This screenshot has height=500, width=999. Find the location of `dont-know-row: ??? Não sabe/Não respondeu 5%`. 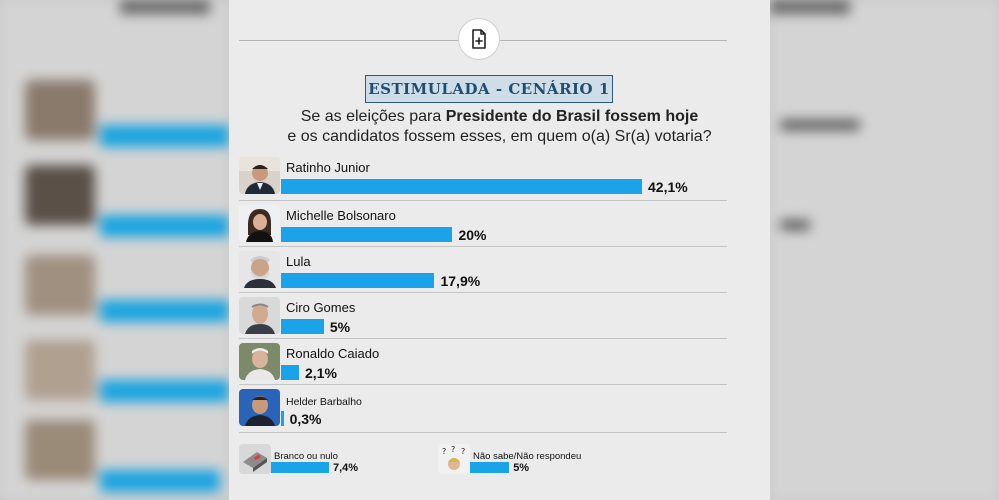

dont-know-row: ??? Não sabe/Não respondeu 5% is located at coordinates (538, 460).